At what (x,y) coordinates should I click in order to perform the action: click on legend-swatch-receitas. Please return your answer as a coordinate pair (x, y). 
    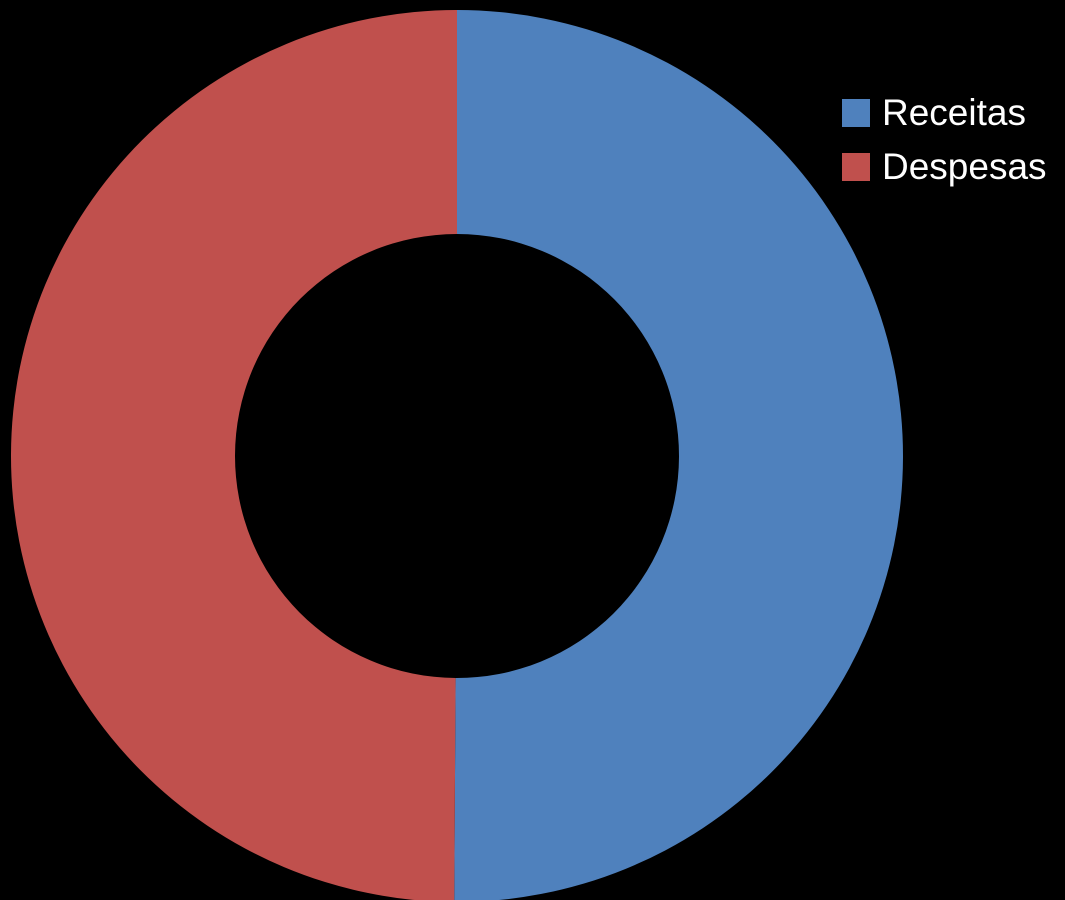
    Looking at the image, I should click on (856, 113).